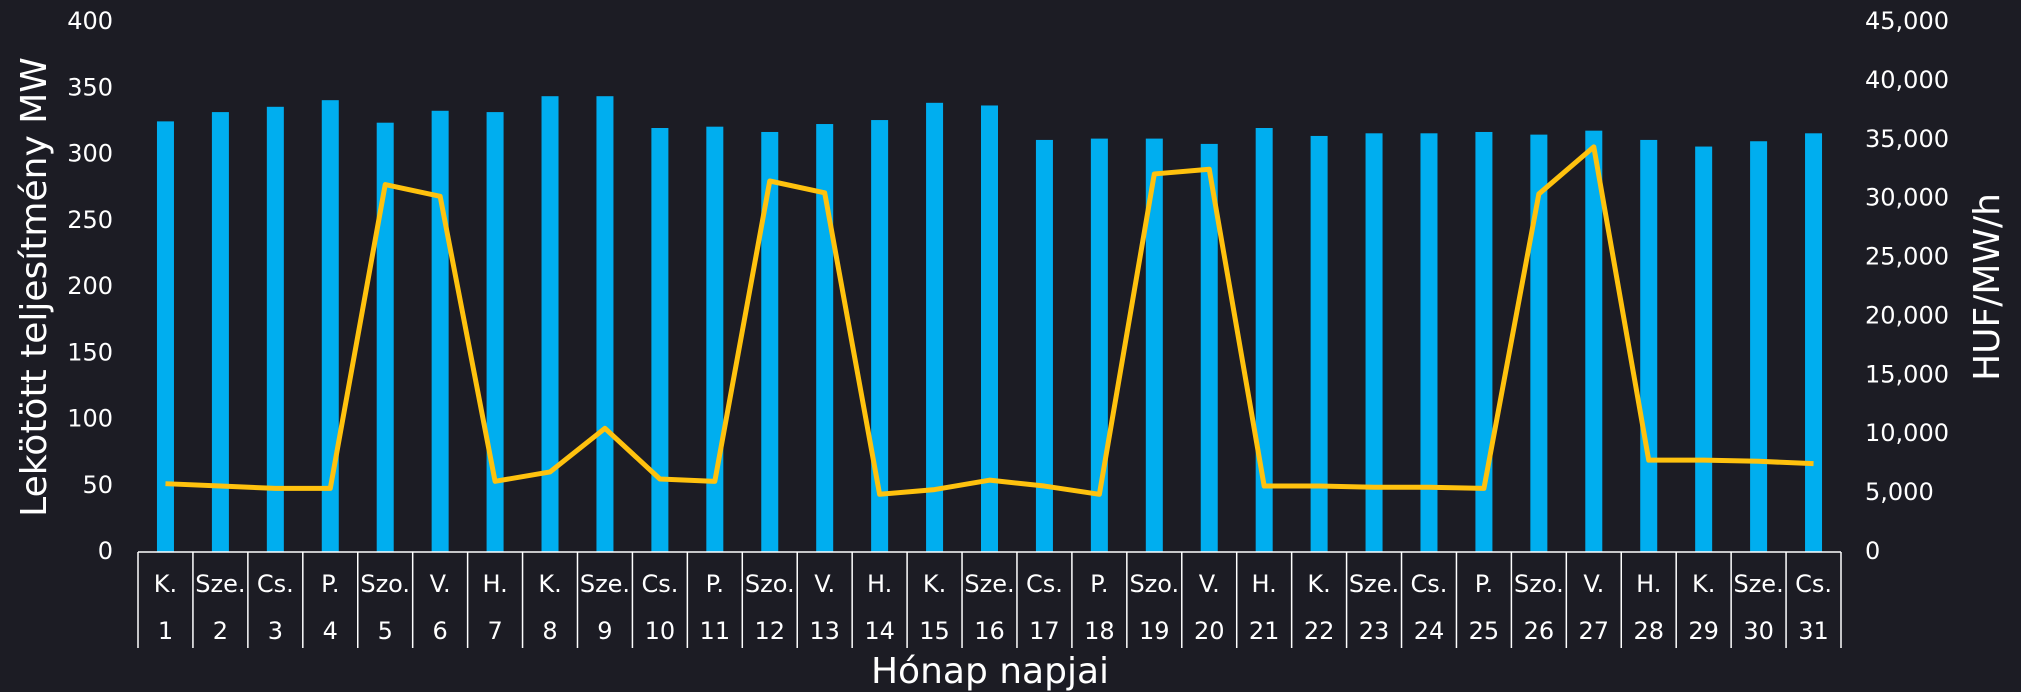 This screenshot has width=2021, height=692. I want to click on x-tick-label: 16, so click(989, 631).